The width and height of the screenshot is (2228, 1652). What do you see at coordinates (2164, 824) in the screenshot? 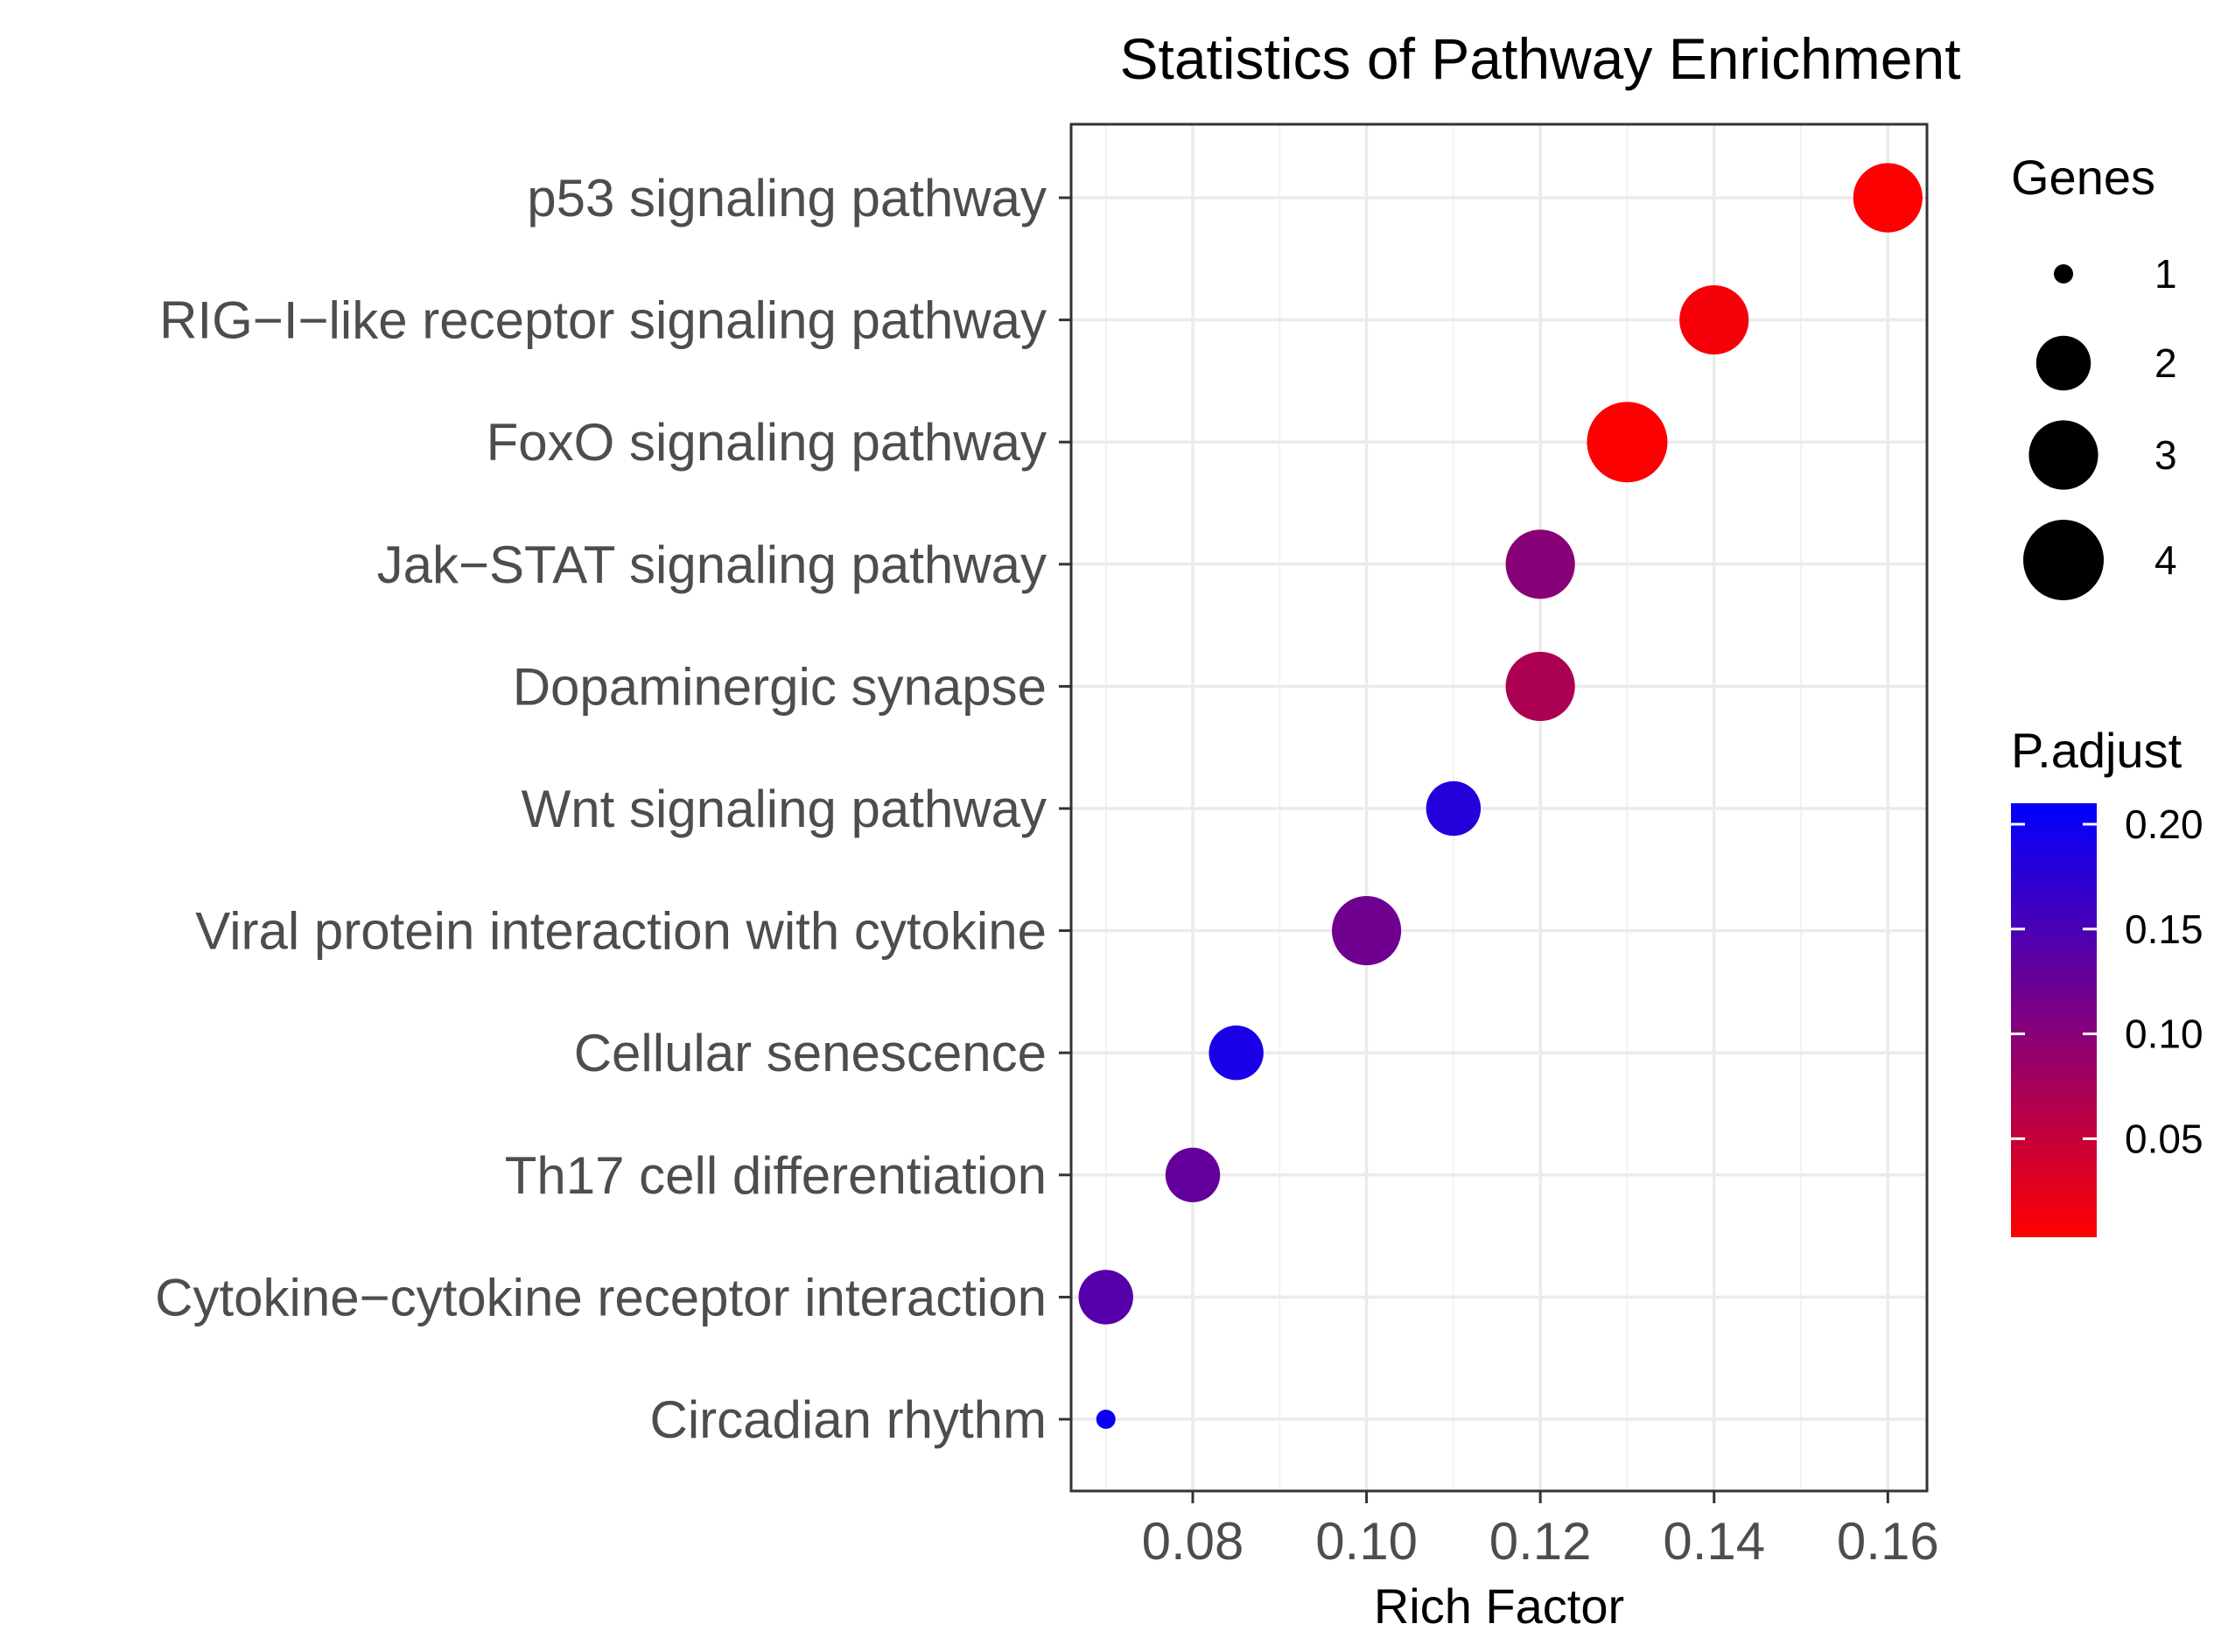
I see `colorbar-tick-label: 0.20` at bounding box center [2164, 824].